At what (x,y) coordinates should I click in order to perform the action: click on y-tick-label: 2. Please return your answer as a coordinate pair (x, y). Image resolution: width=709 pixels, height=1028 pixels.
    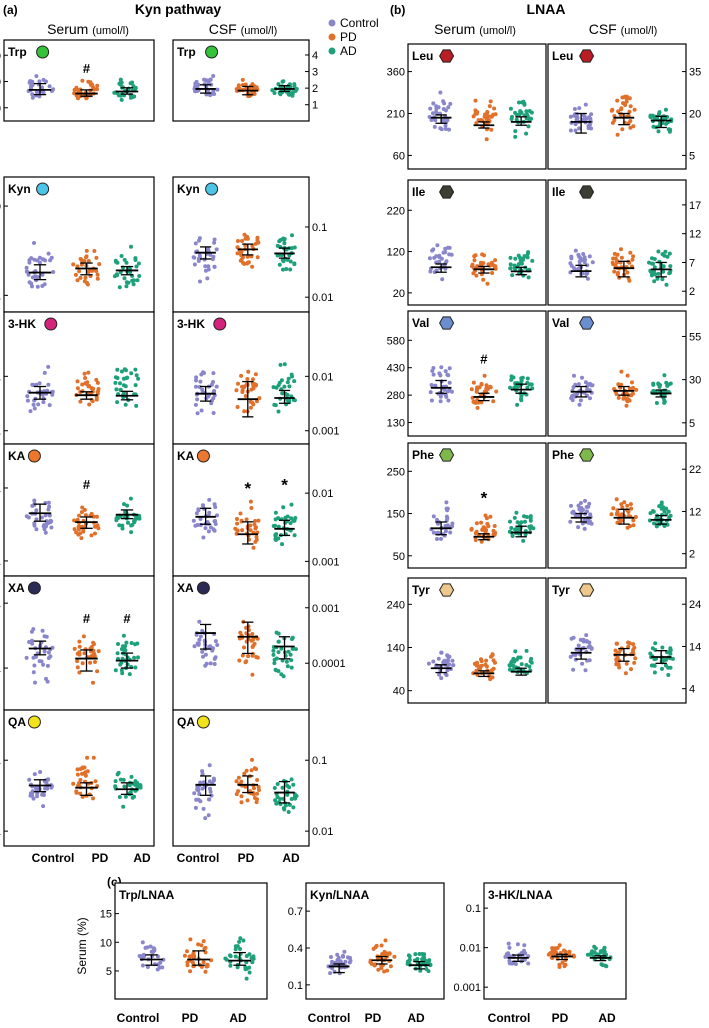
    Looking at the image, I should click on (692, 555).